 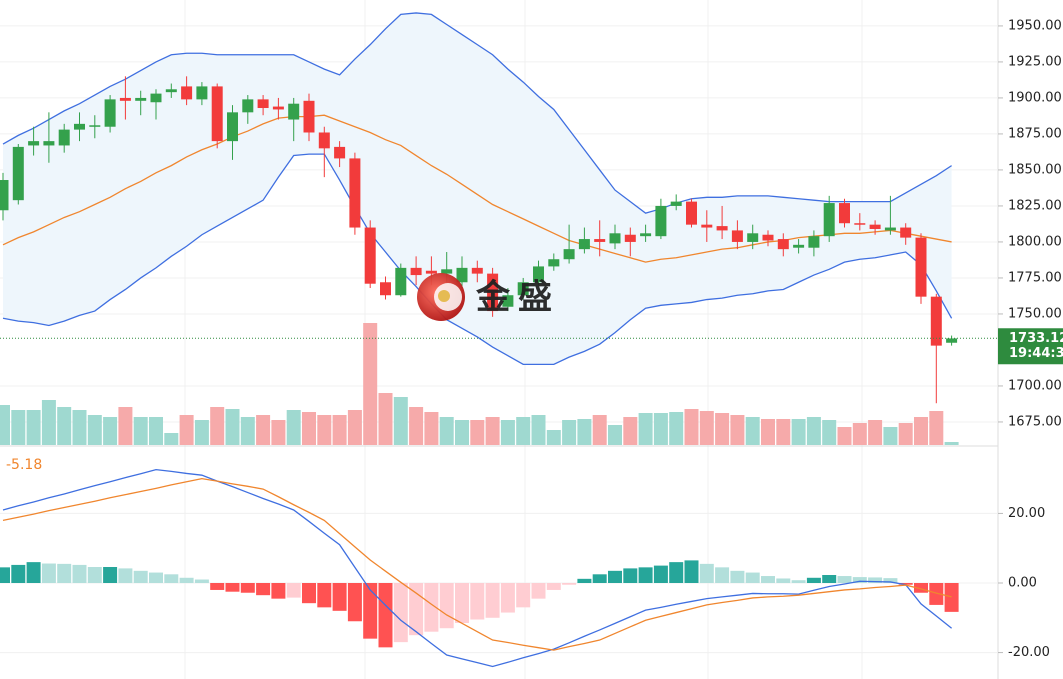 I want to click on y-tick-label: 0.00, so click(x=1022, y=583).